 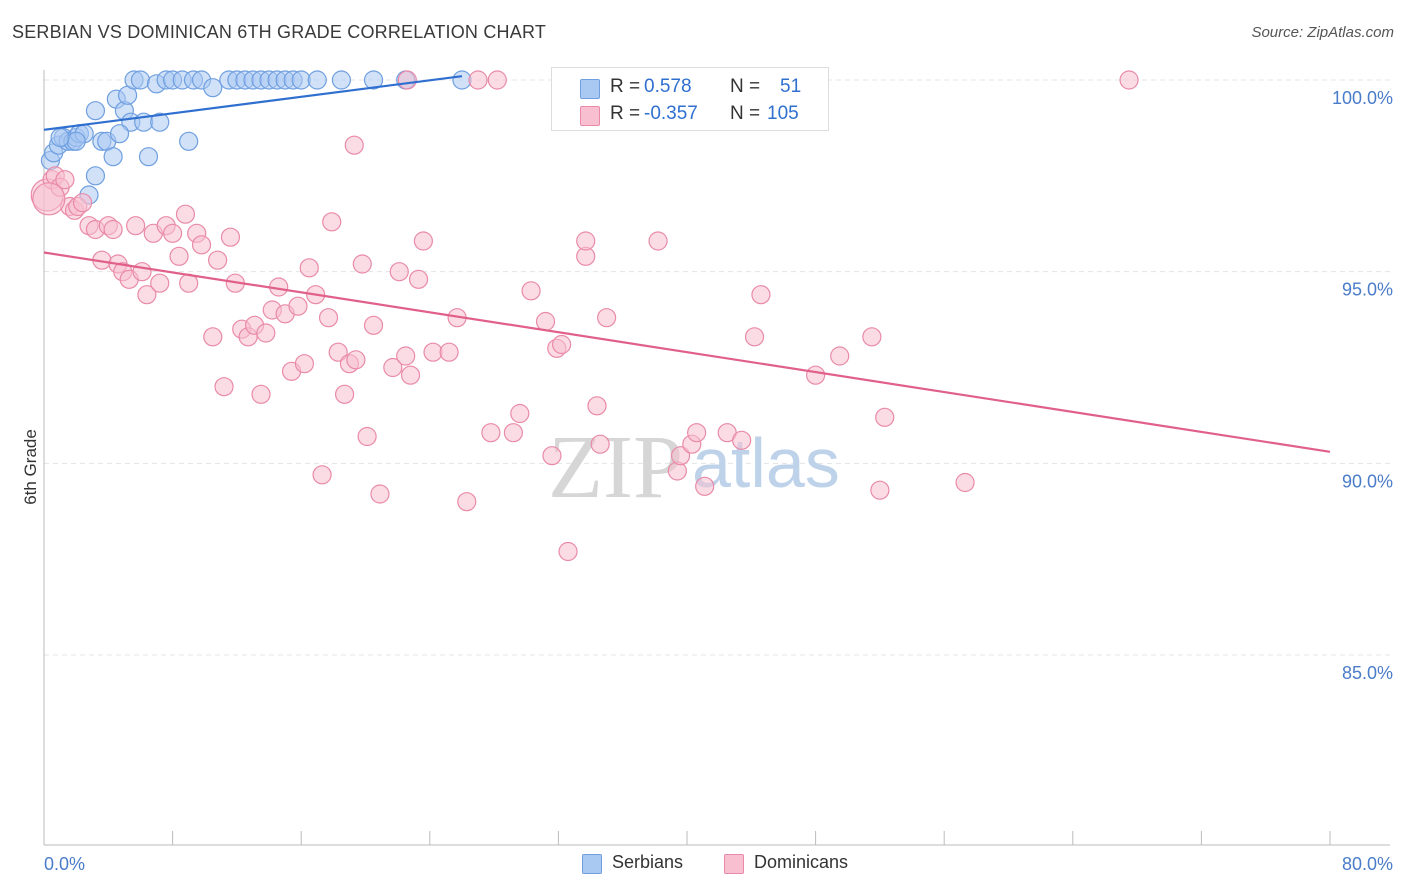 What do you see at coordinates (690, 88) in the screenshot?
I see `legend-row-serbians: R = 0.578 N = 51` at bounding box center [690, 88].